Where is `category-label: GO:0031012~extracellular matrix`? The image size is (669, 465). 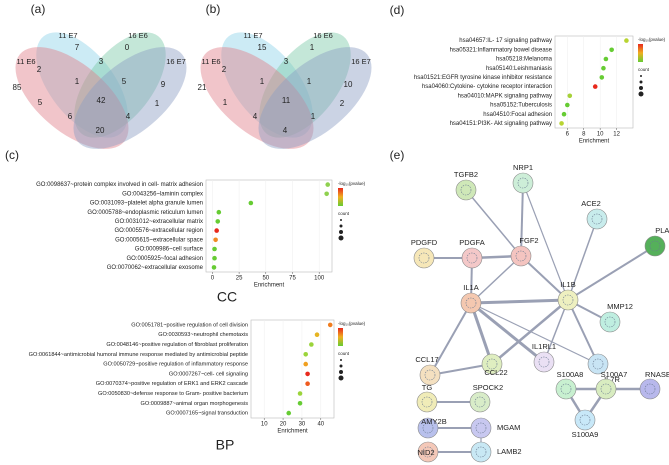 category-label: GO:0031012~extracellular matrix is located at coordinates (159, 222).